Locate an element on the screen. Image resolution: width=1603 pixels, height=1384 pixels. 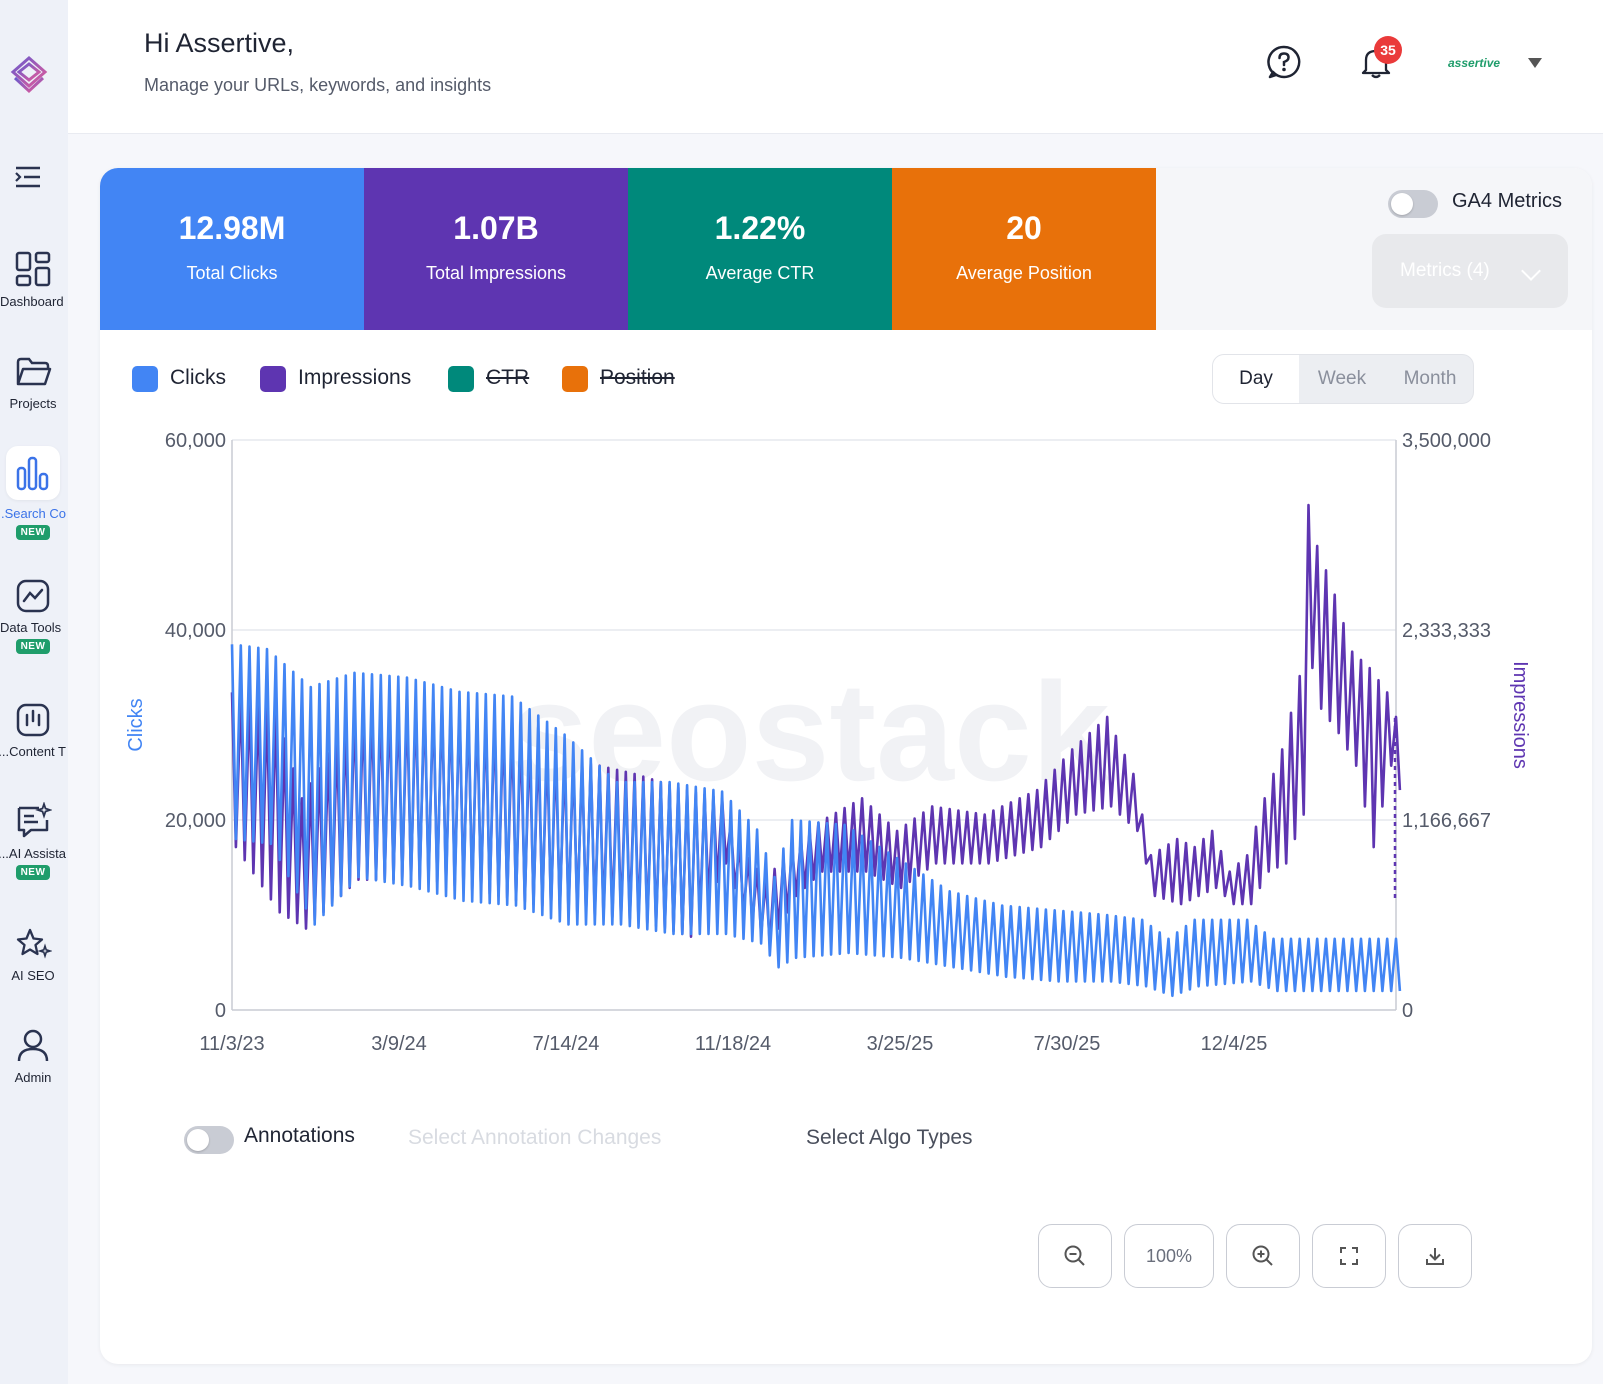
metrics-dropdown-label: Metrics (4) is located at coordinates (1445, 270).